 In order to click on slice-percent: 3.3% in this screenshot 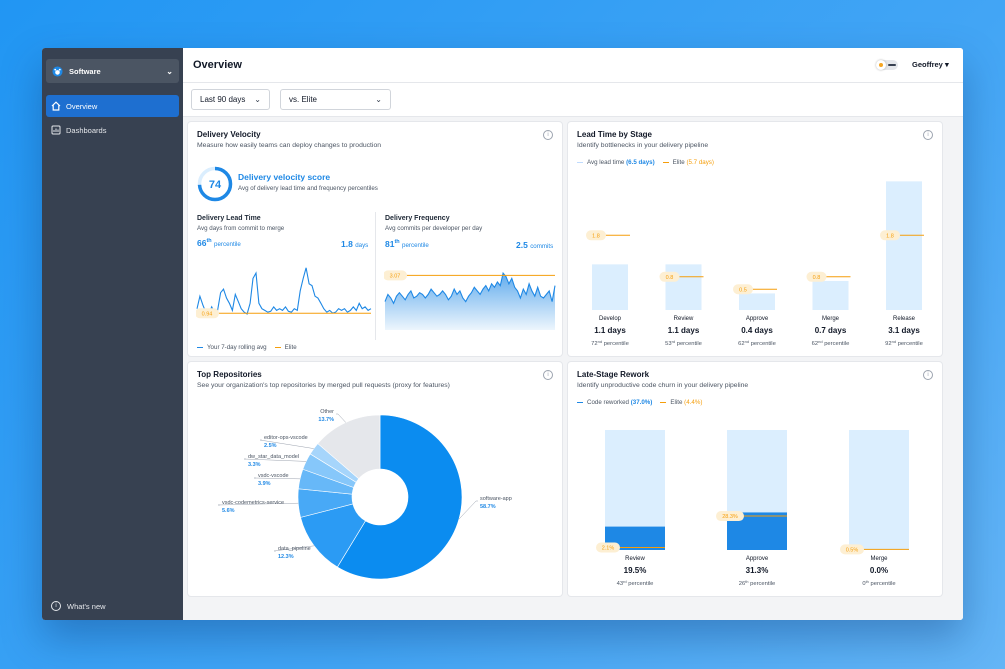, I will do `click(254, 465)`.